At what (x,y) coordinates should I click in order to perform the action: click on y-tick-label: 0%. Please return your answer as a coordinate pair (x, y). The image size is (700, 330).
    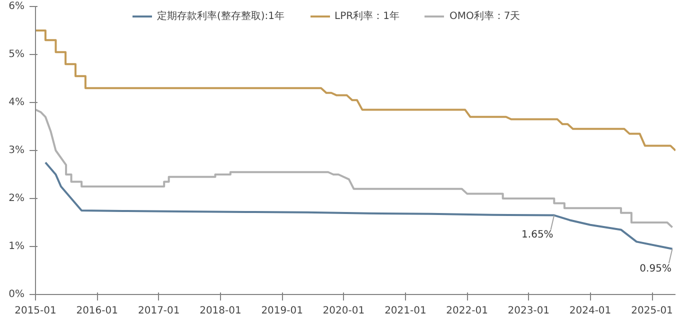
    Looking at the image, I should click on (16, 294).